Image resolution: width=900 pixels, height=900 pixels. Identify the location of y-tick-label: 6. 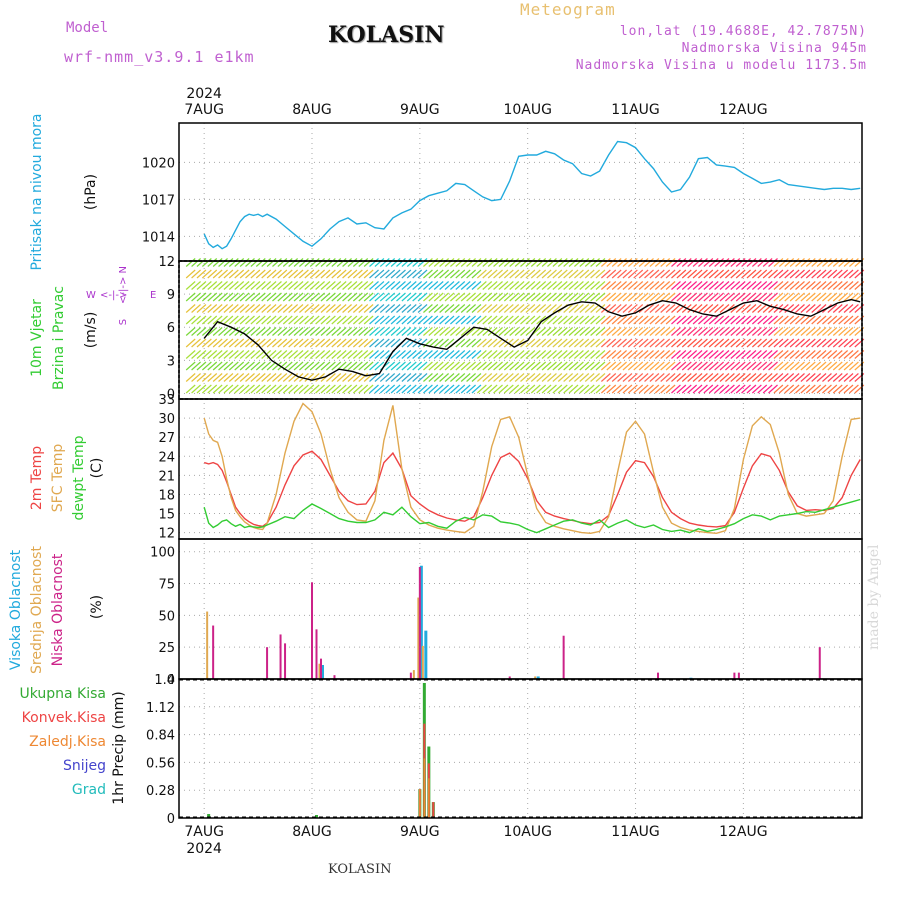
(171, 328).